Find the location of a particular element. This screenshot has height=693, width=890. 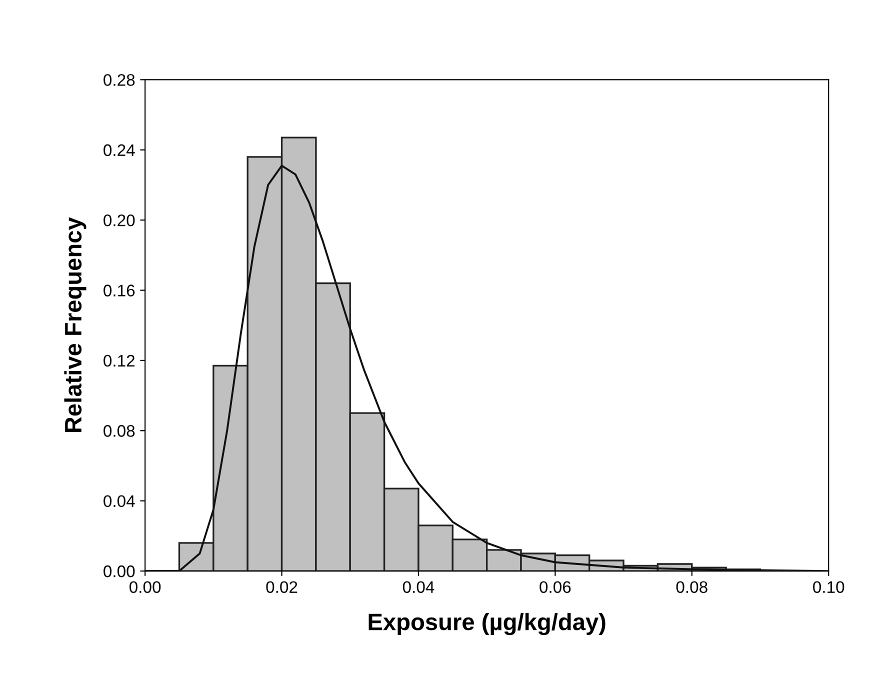

y-tick-label: 0.08 is located at coordinates (119, 431).